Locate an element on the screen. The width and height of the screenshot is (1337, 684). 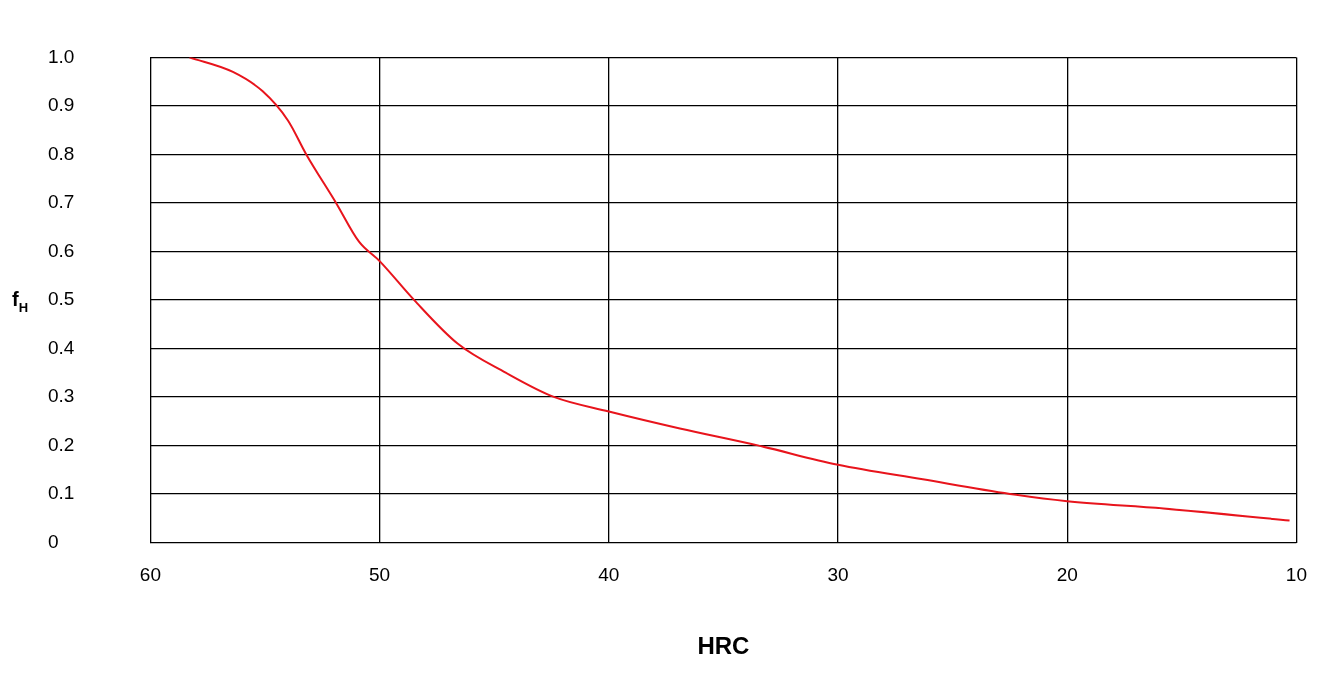
x-axis-title: HRC is located at coordinates (723, 646).